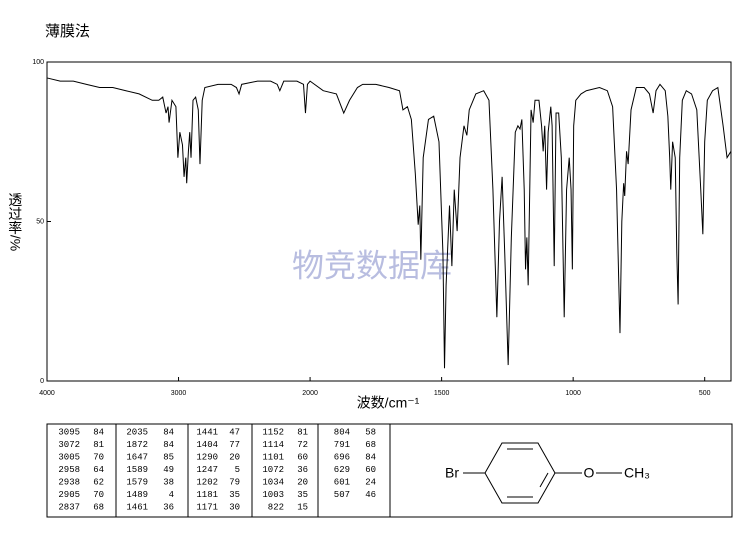 The image size is (748, 539). What do you see at coordinates (273, 482) in the screenshot?
I see `peak-wavenumber: 1034` at bounding box center [273, 482].